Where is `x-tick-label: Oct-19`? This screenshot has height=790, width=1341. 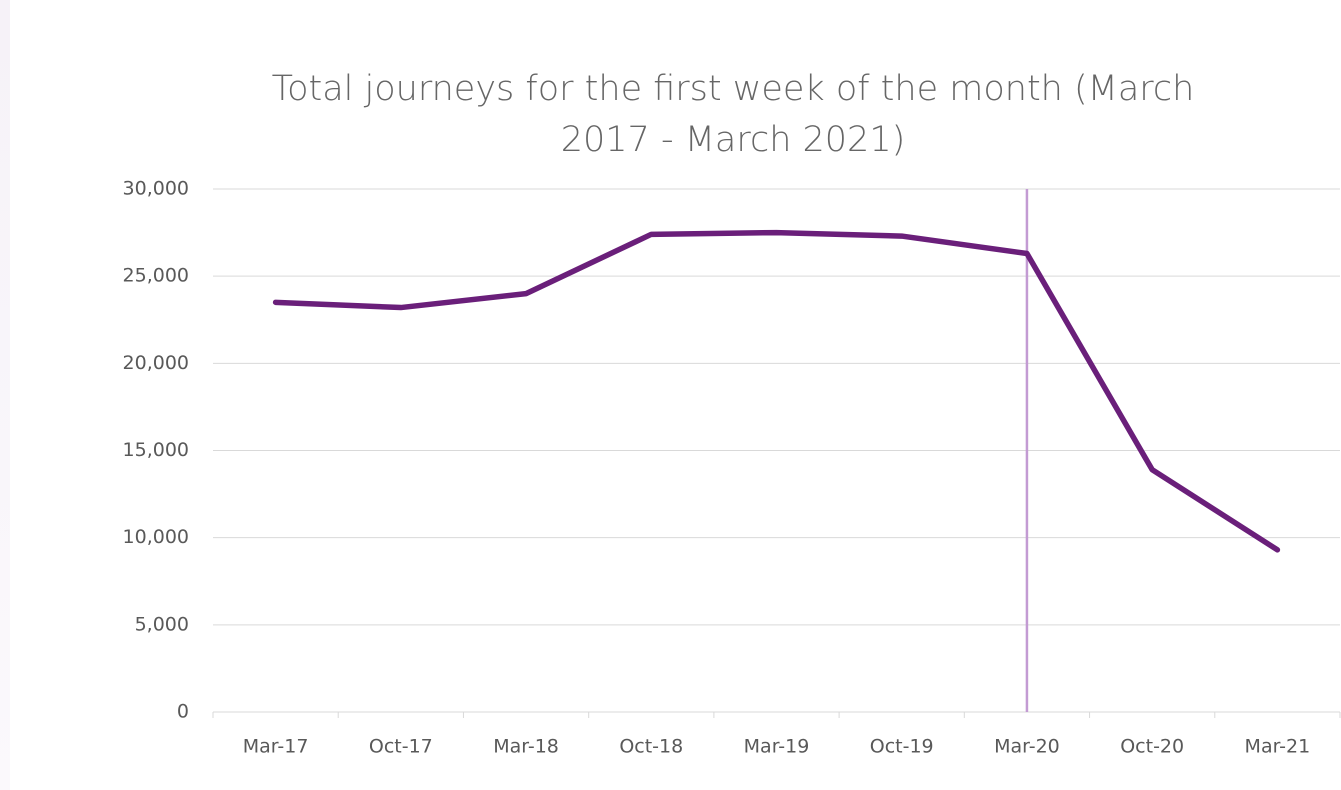 x-tick-label: Oct-19 is located at coordinates (902, 747).